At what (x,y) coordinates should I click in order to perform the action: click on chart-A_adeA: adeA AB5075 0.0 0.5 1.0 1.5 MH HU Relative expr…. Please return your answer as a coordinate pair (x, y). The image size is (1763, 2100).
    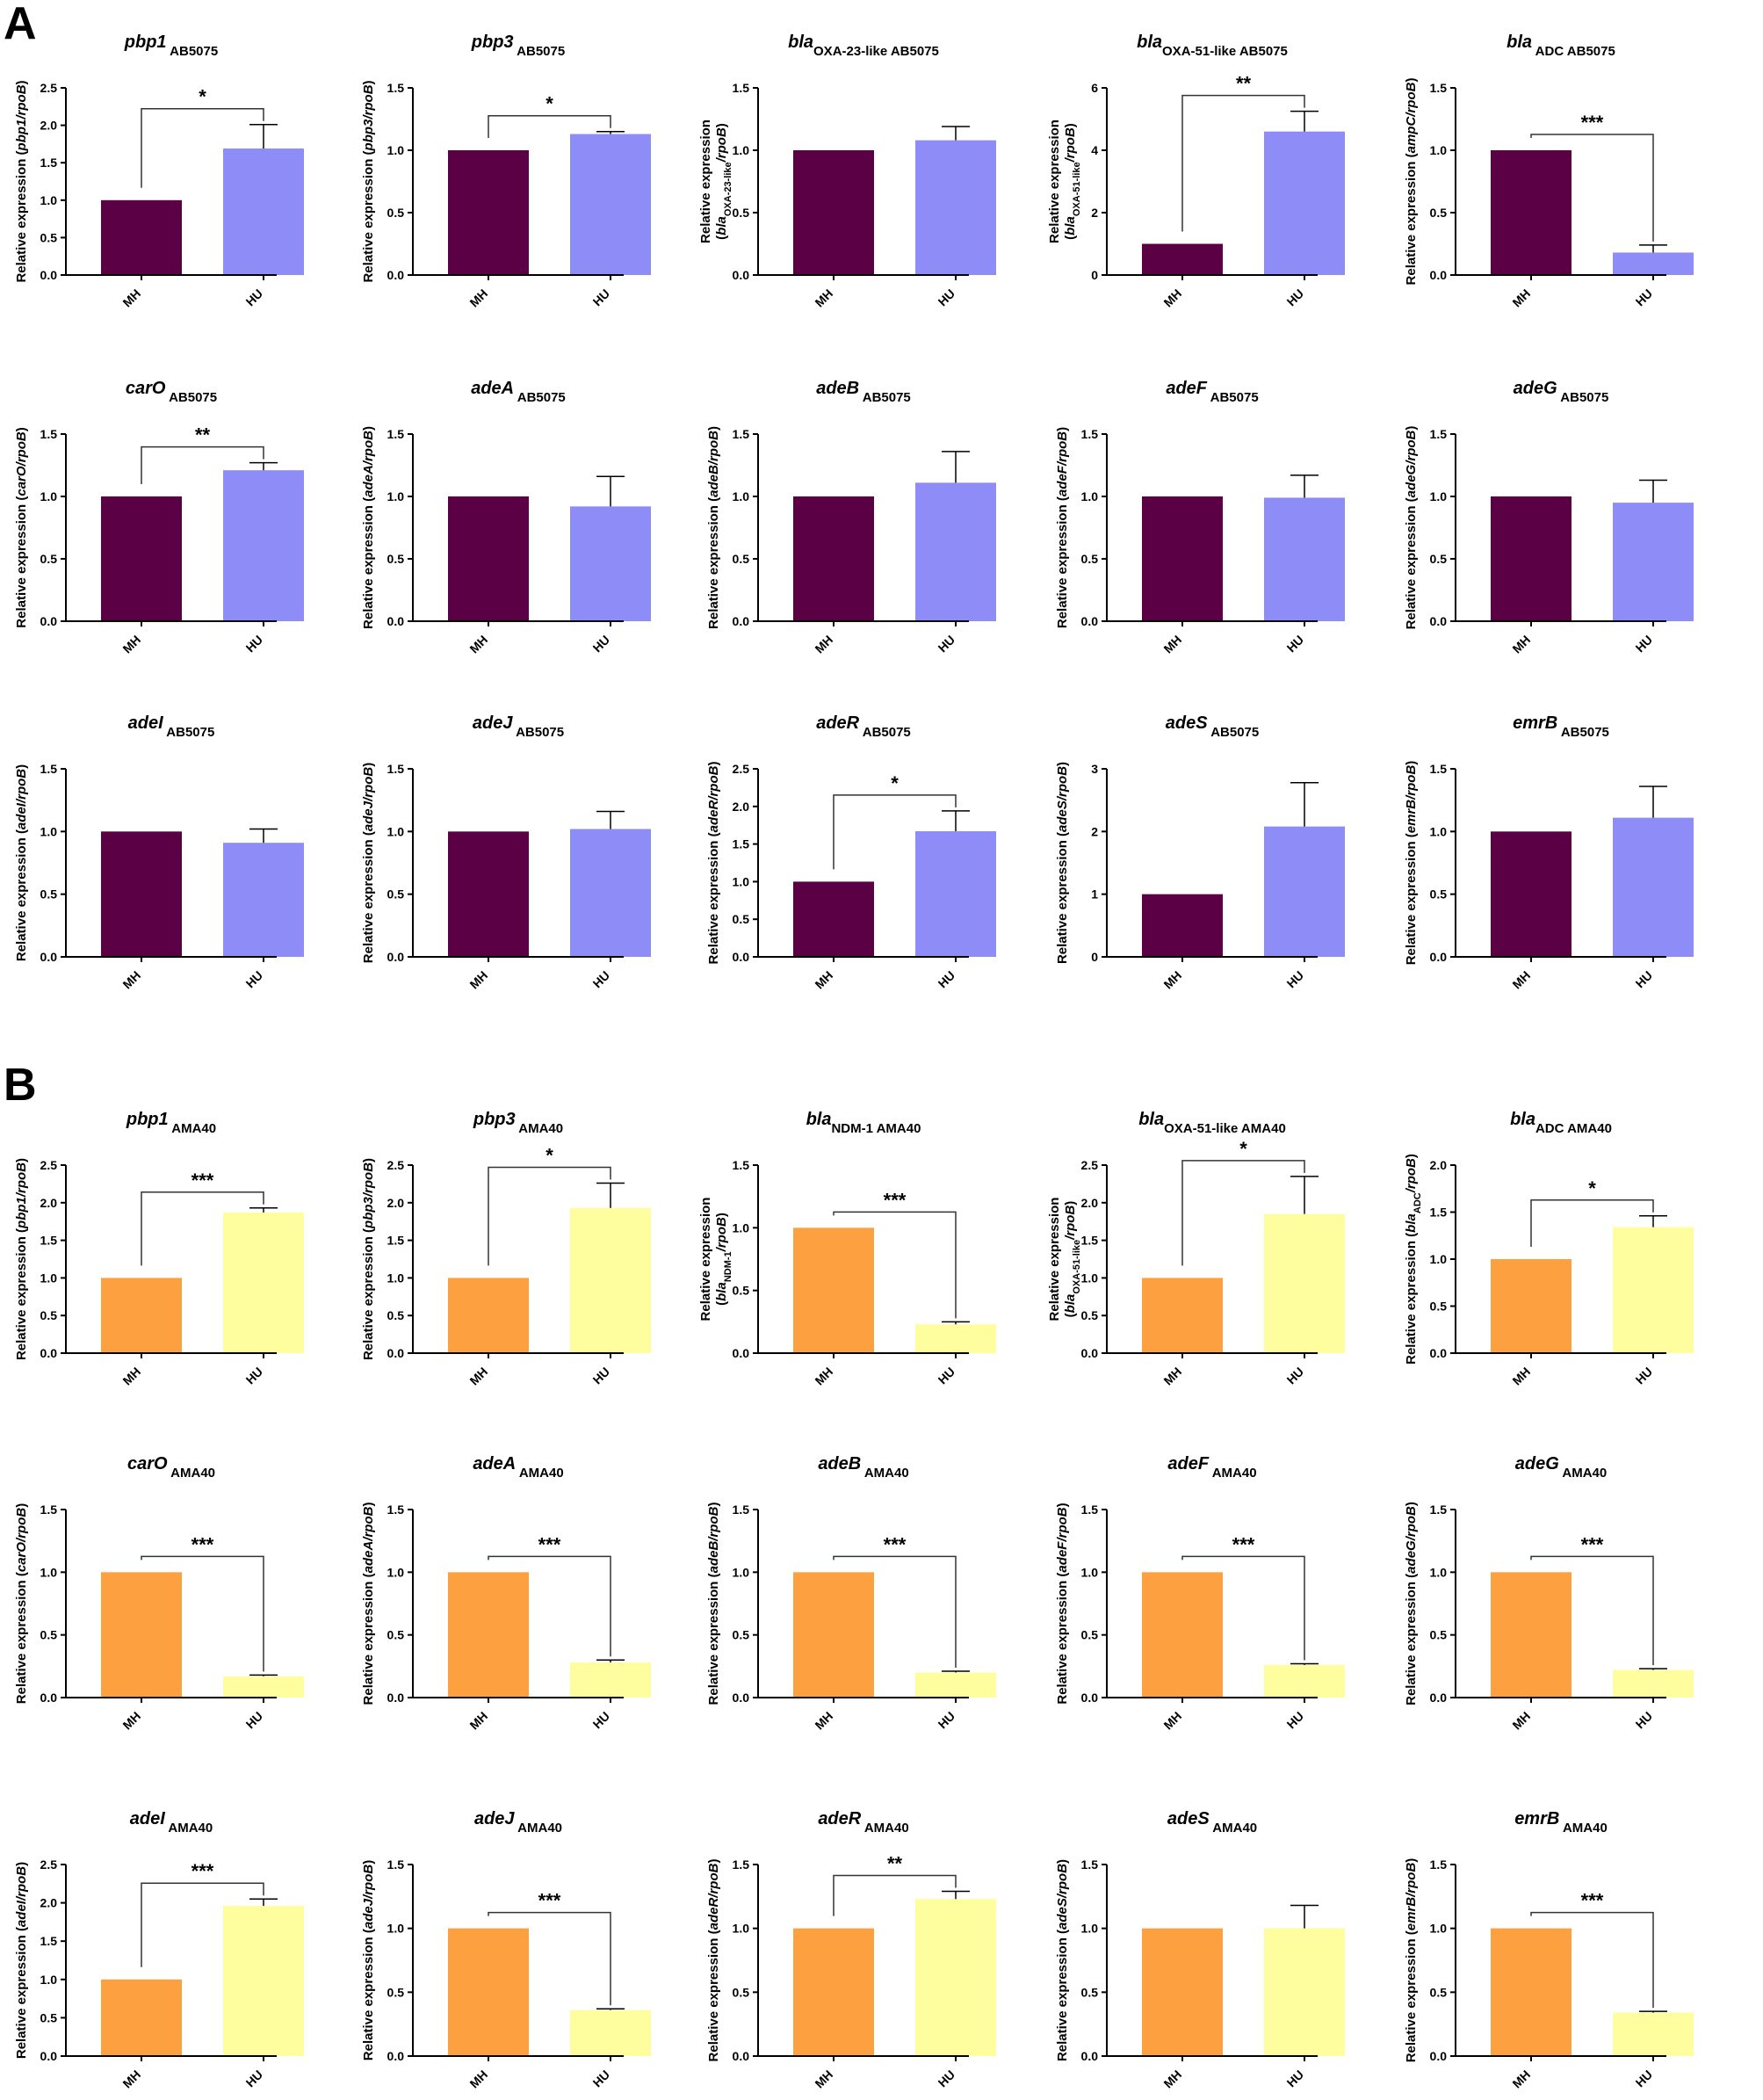
    Looking at the image, I should click on (506, 517).